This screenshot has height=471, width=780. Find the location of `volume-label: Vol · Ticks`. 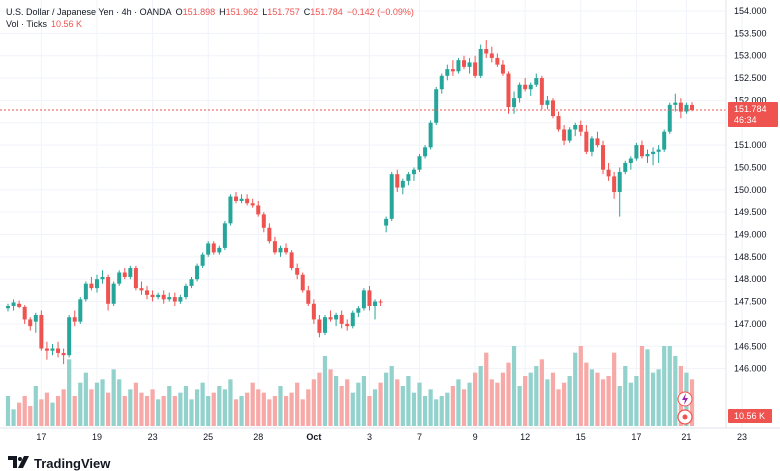

volume-label: Vol · Ticks is located at coordinates (27, 24).